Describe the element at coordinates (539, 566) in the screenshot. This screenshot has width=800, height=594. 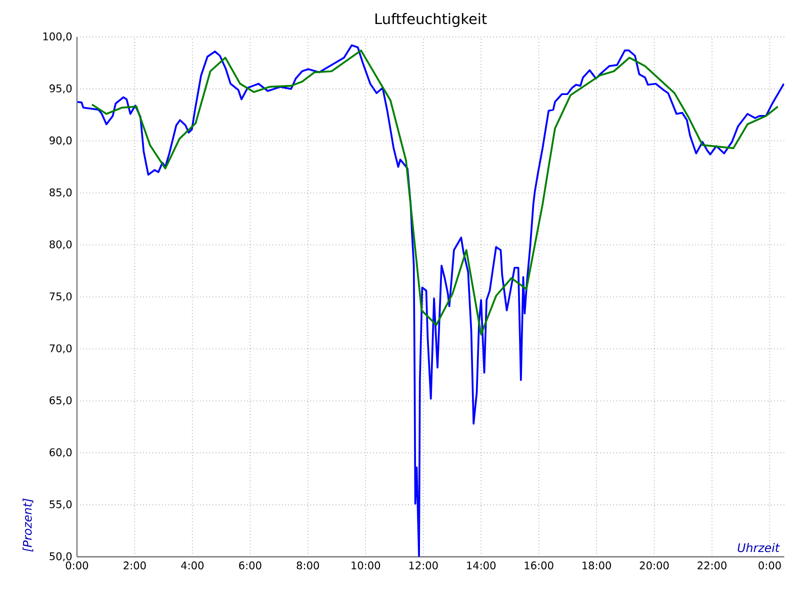
I see `x-tick-label: 16:00` at that location.